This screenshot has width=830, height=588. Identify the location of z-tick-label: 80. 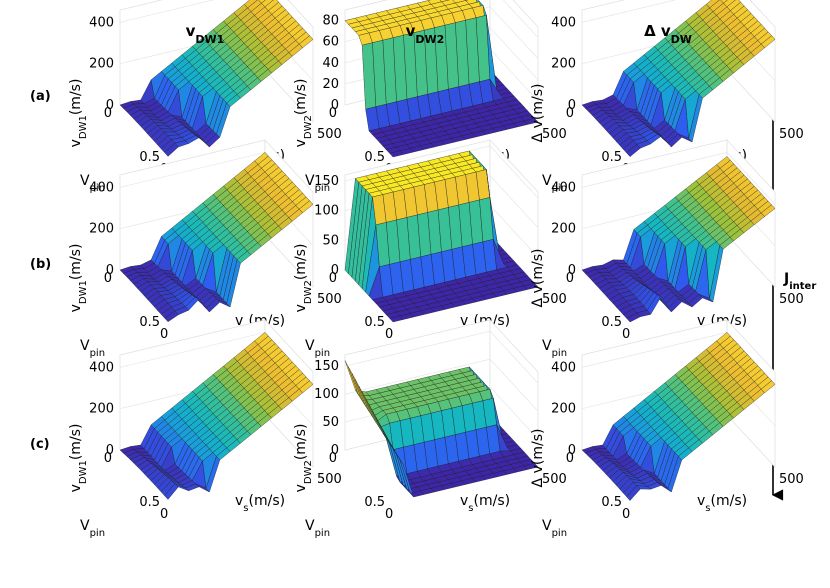
(330, 21).